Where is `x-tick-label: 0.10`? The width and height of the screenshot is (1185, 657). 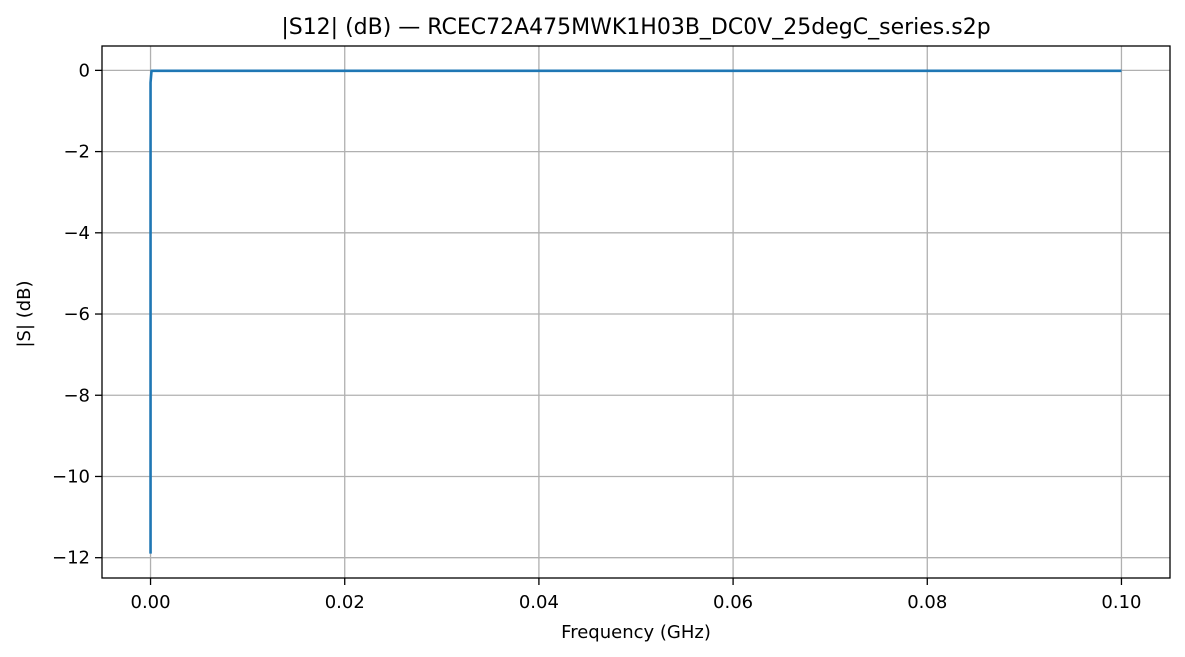
x-tick-label: 0.10 is located at coordinates (1121, 602).